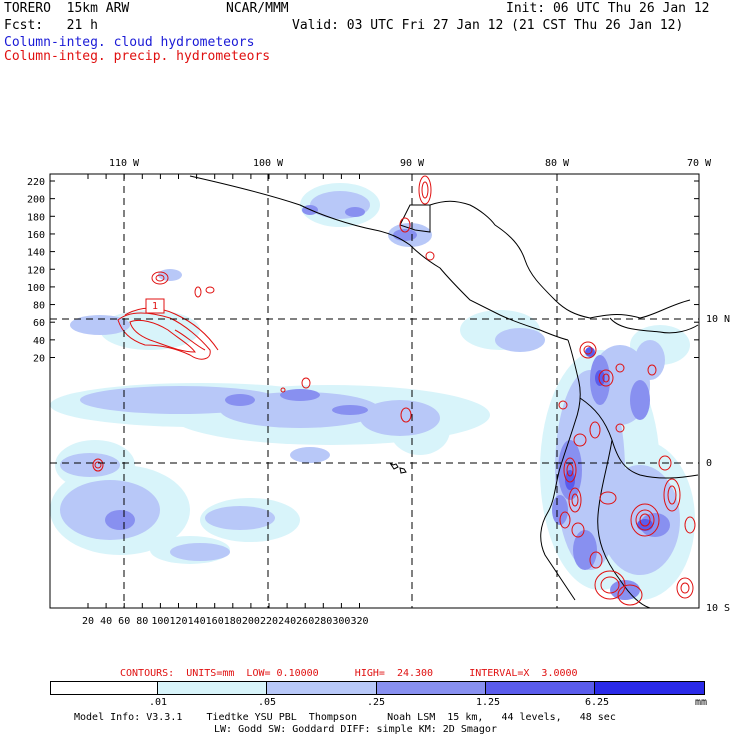 Image resolution: width=740 pixels, height=740 pixels. I want to click on grid-y-label: 120, so click(36, 270).